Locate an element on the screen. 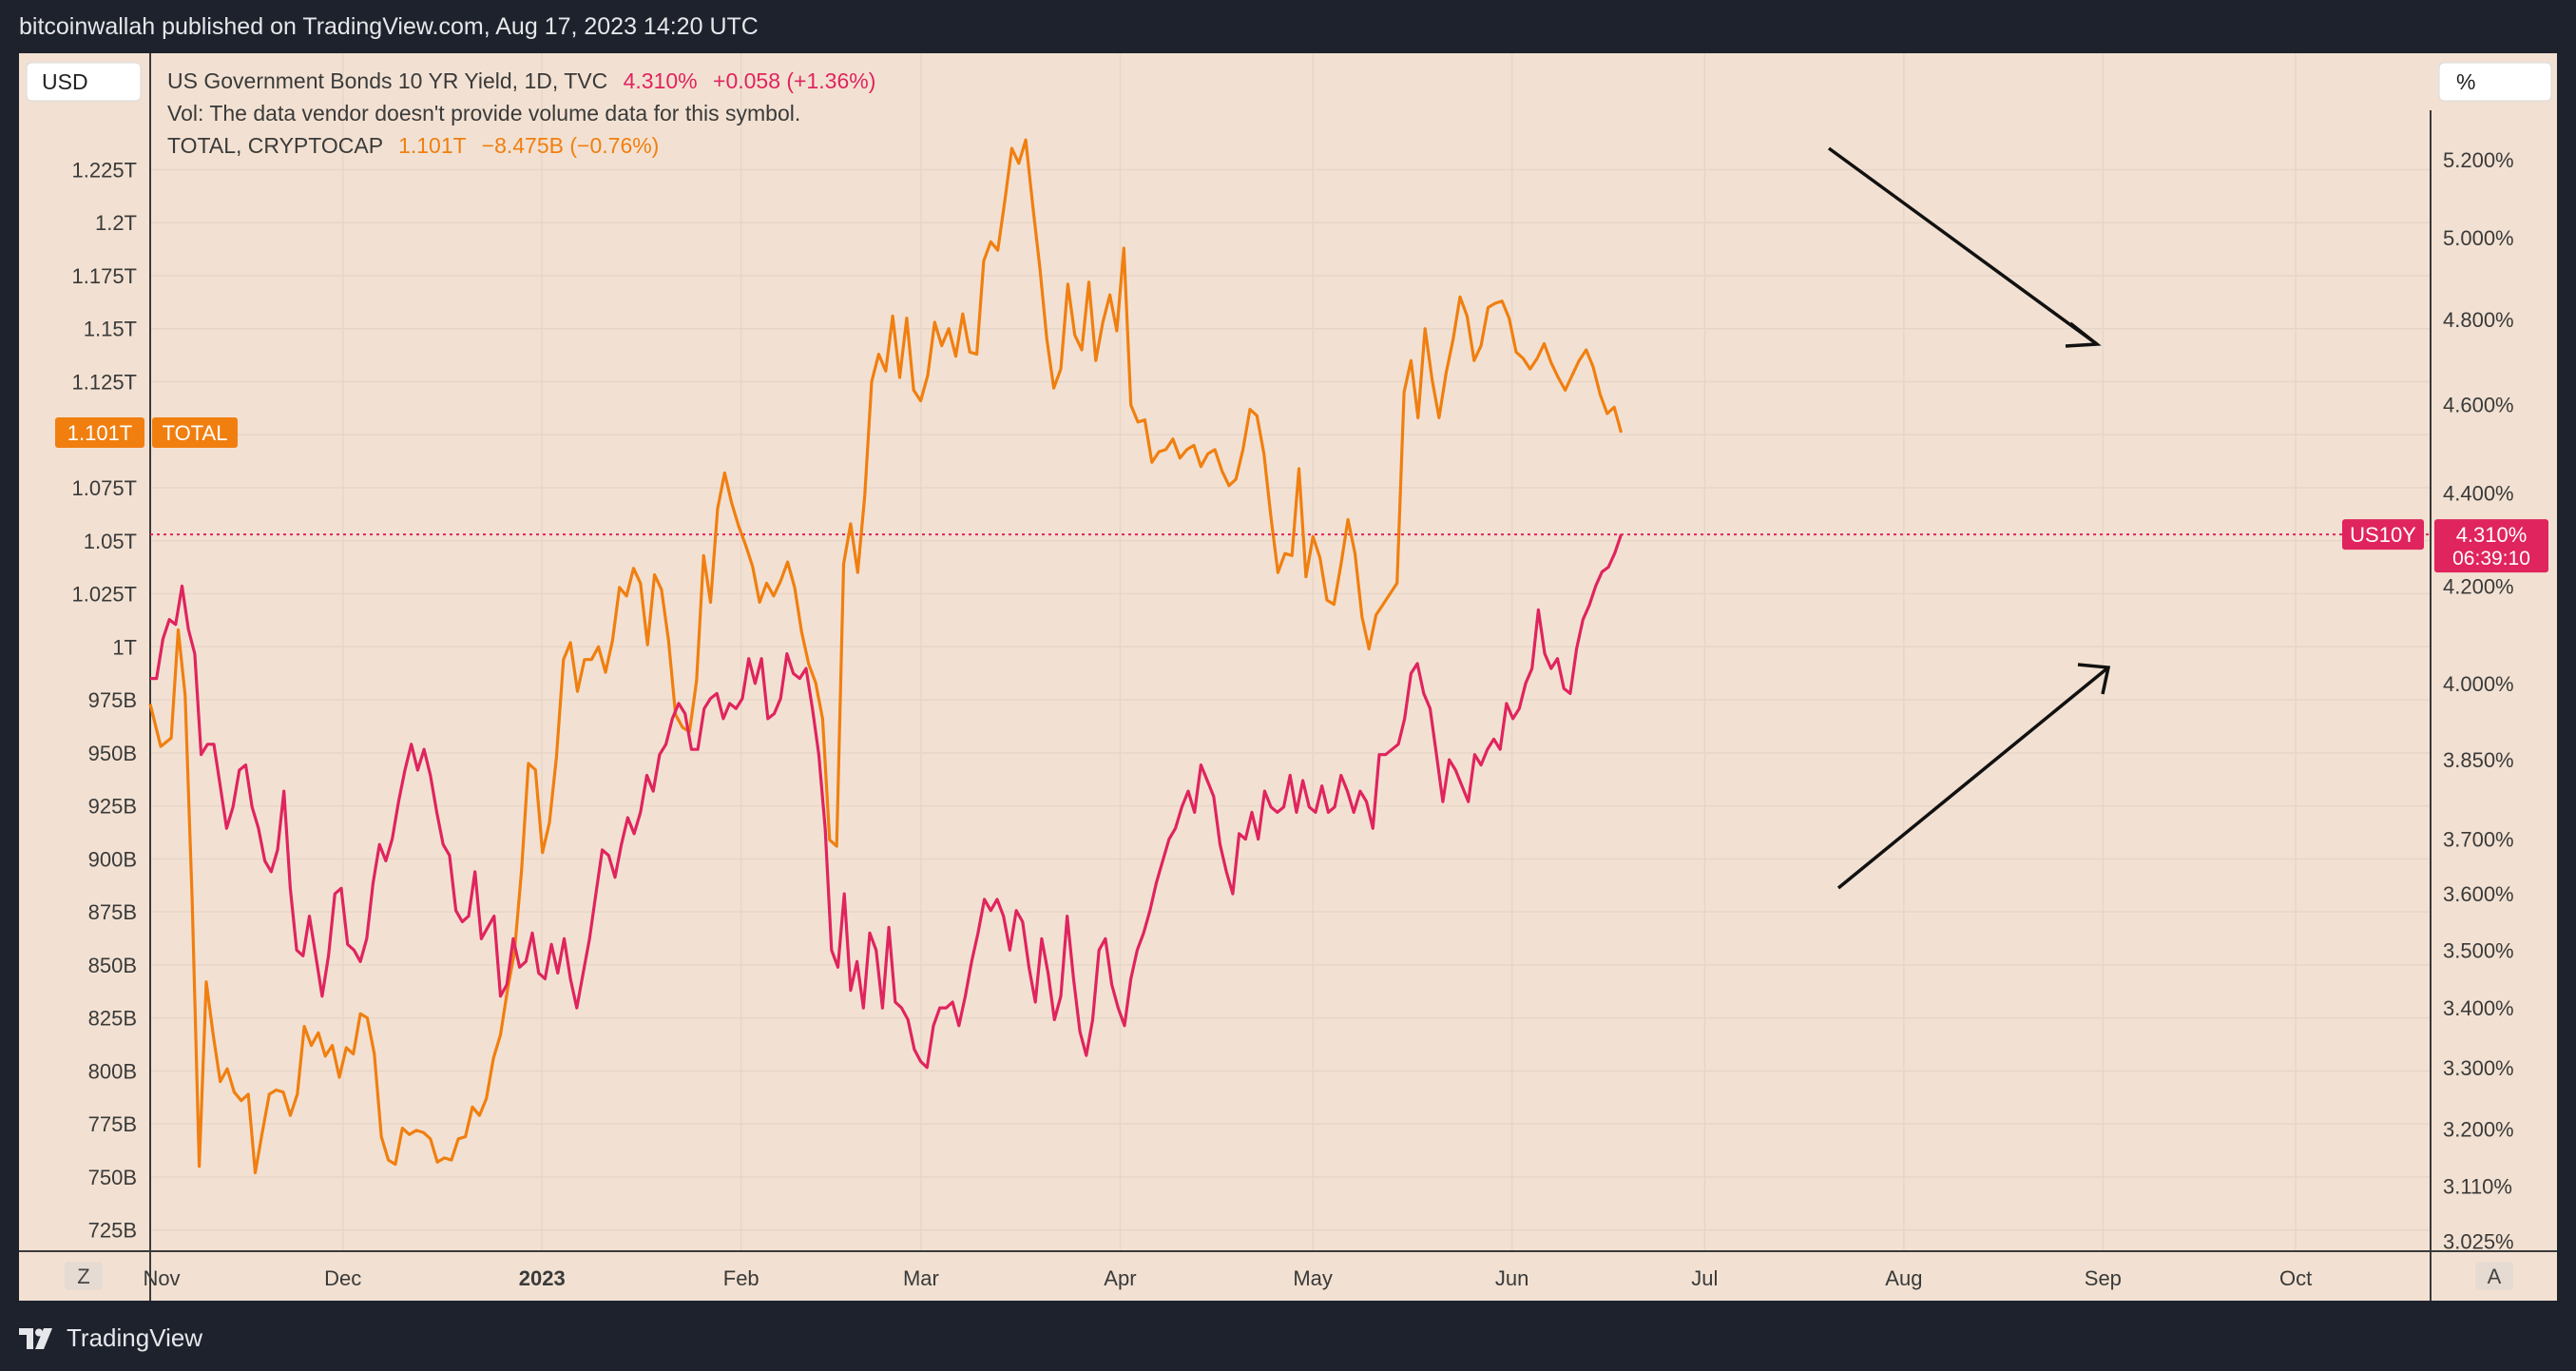 Image resolution: width=2576 pixels, height=1371 pixels. footer: TradingView is located at coordinates (1288, 1337).